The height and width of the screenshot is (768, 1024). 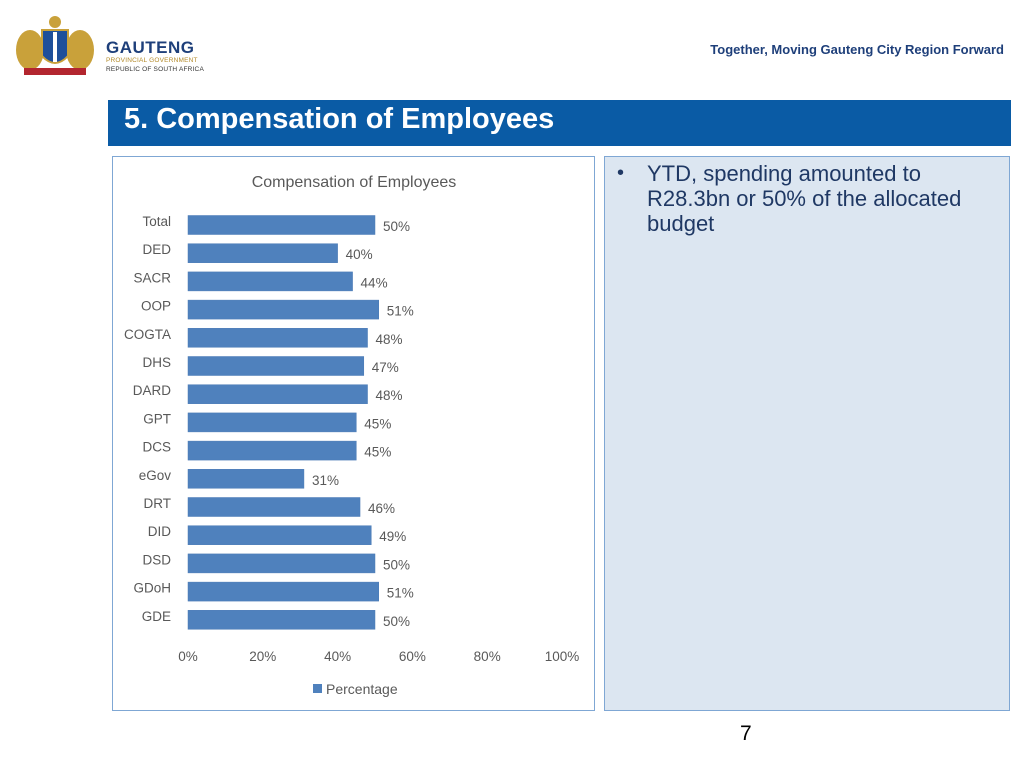 What do you see at coordinates (152, 390) in the screenshot?
I see `category-label: DARD` at bounding box center [152, 390].